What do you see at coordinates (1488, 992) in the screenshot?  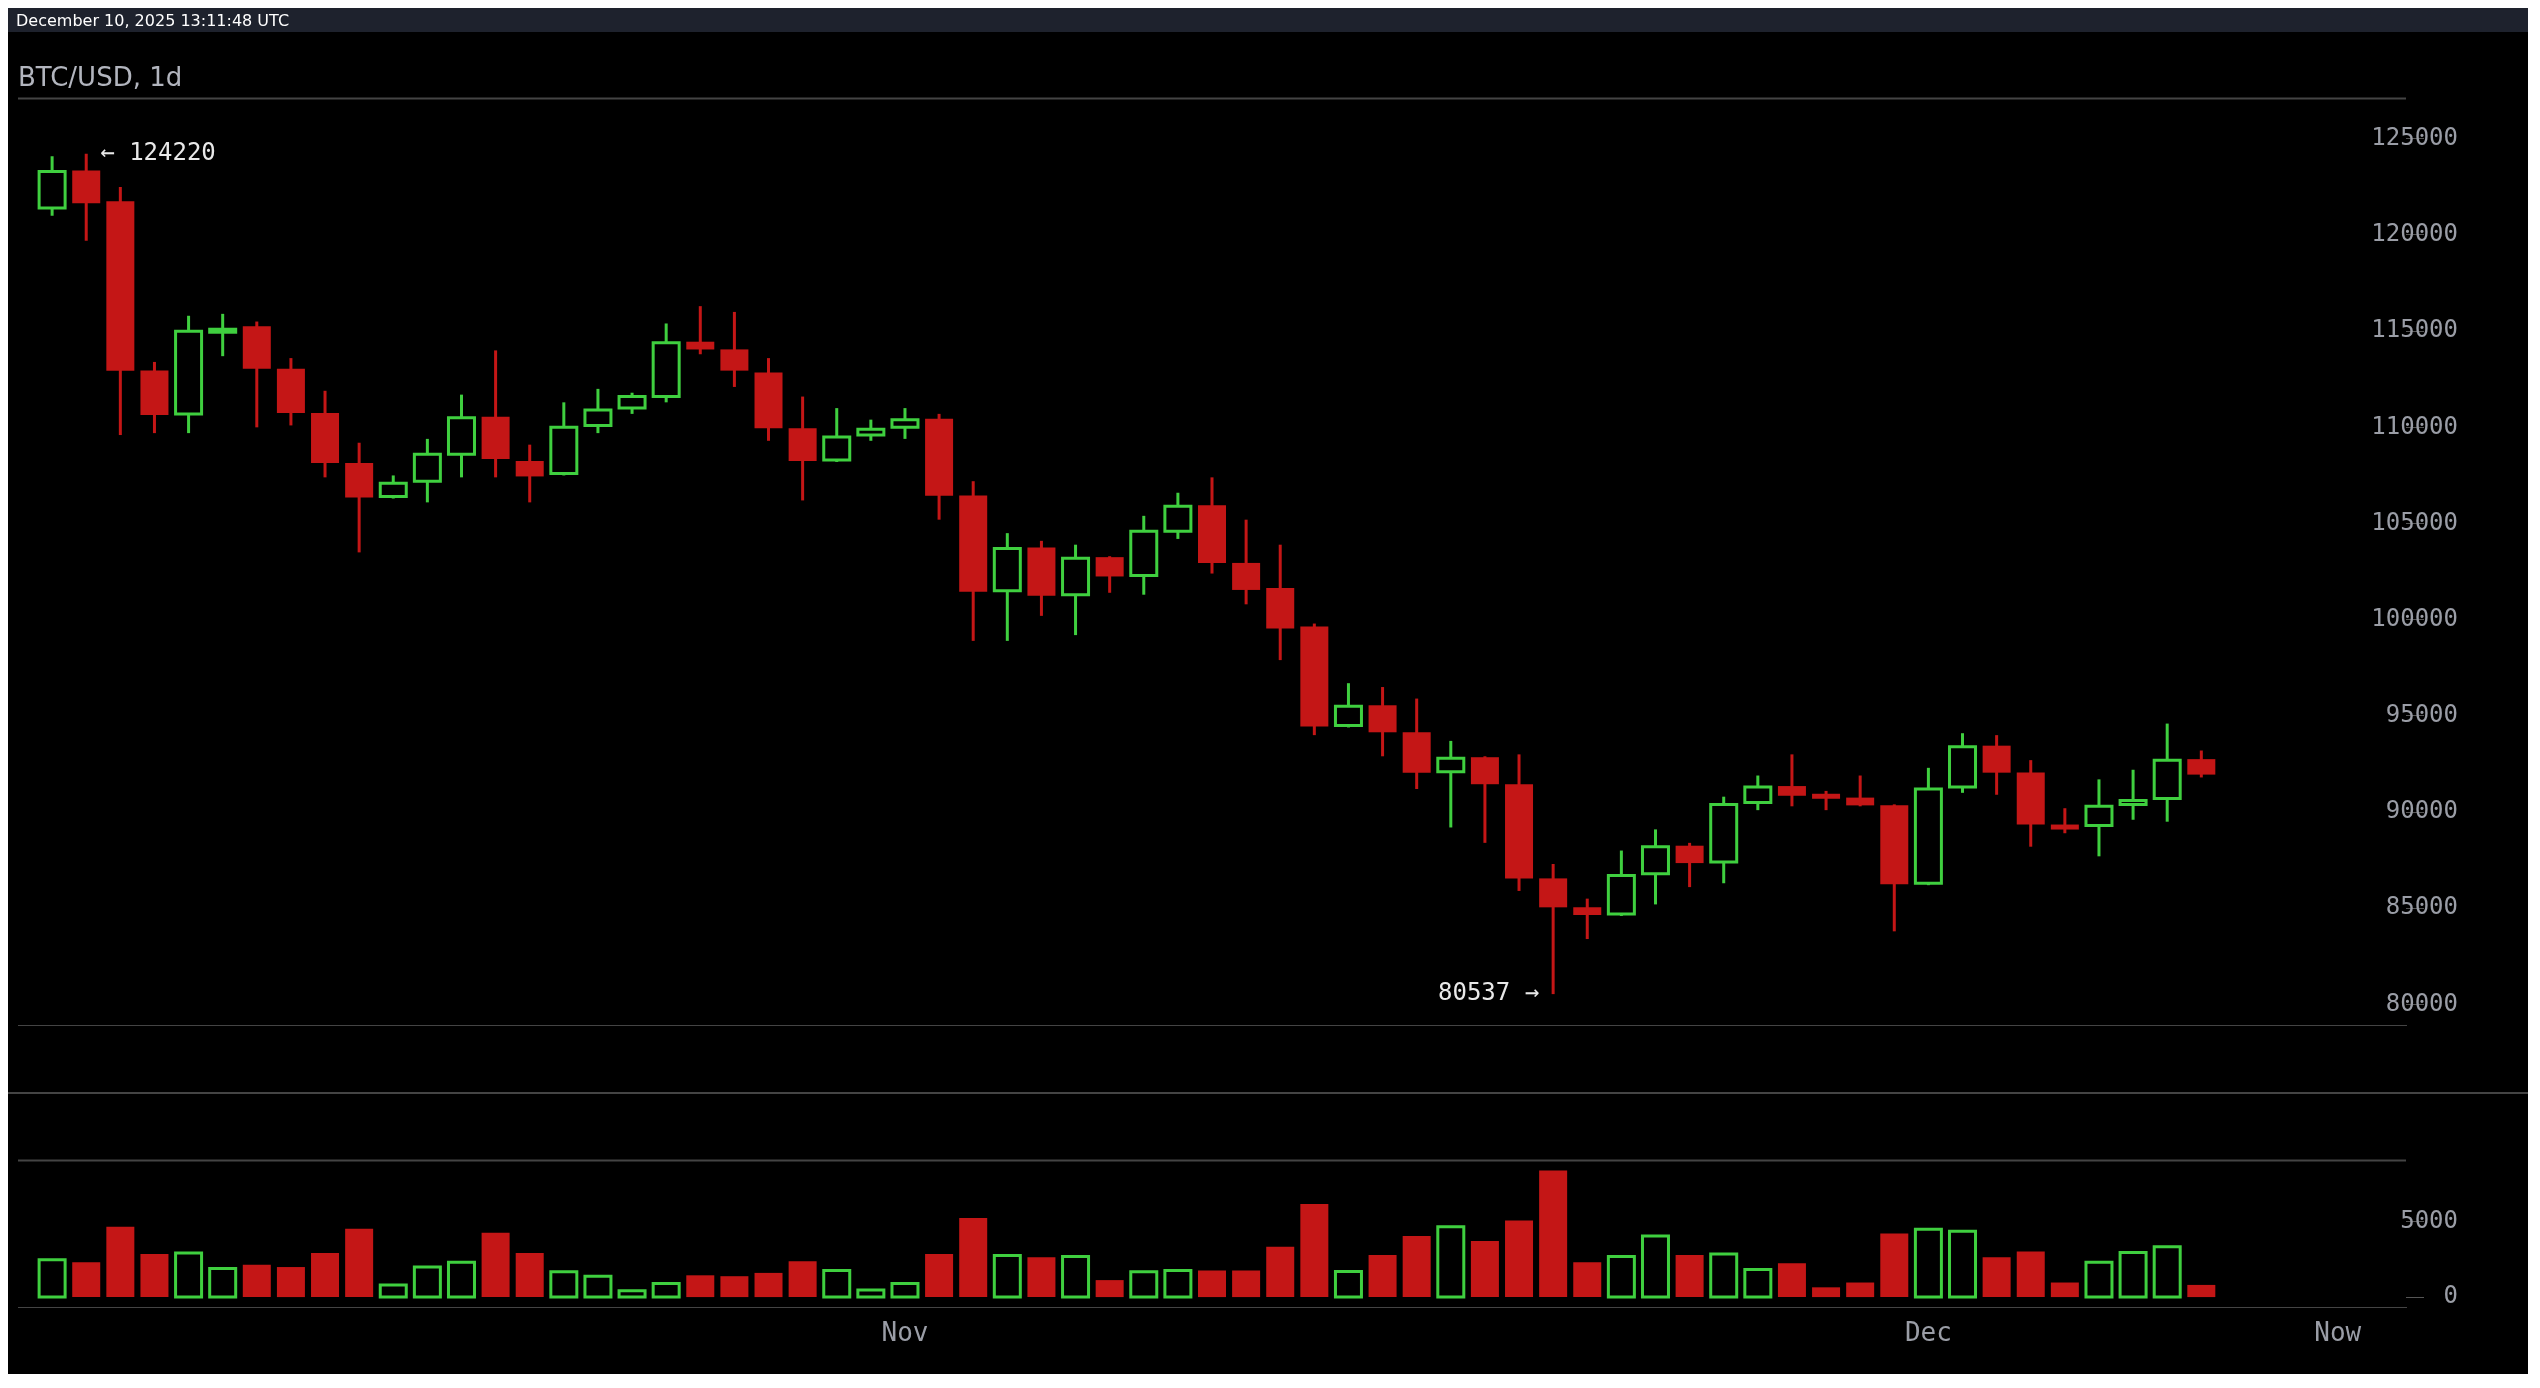 I see `annotation: 80537 →` at bounding box center [1488, 992].